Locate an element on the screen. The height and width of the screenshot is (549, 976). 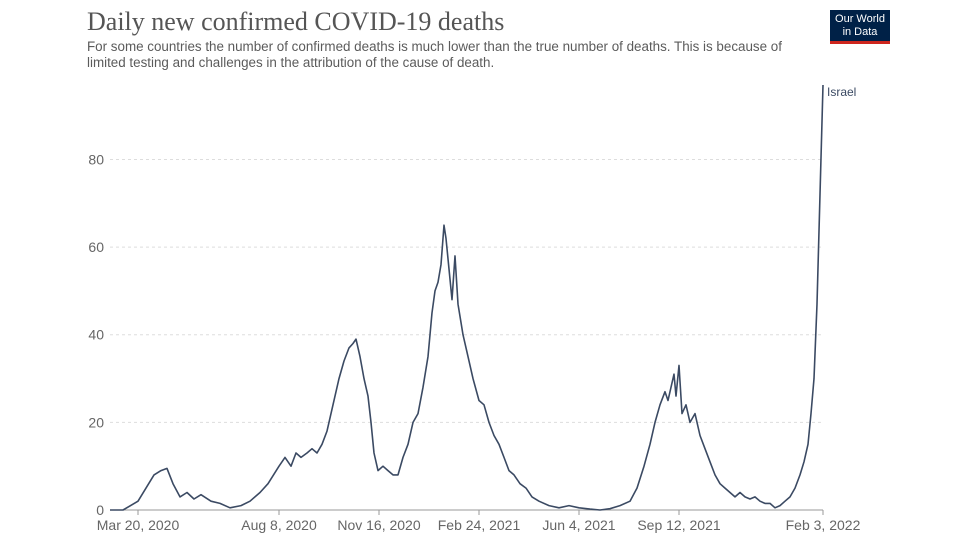
x-tick-label: Feb 24, 2021 is located at coordinates (479, 525).